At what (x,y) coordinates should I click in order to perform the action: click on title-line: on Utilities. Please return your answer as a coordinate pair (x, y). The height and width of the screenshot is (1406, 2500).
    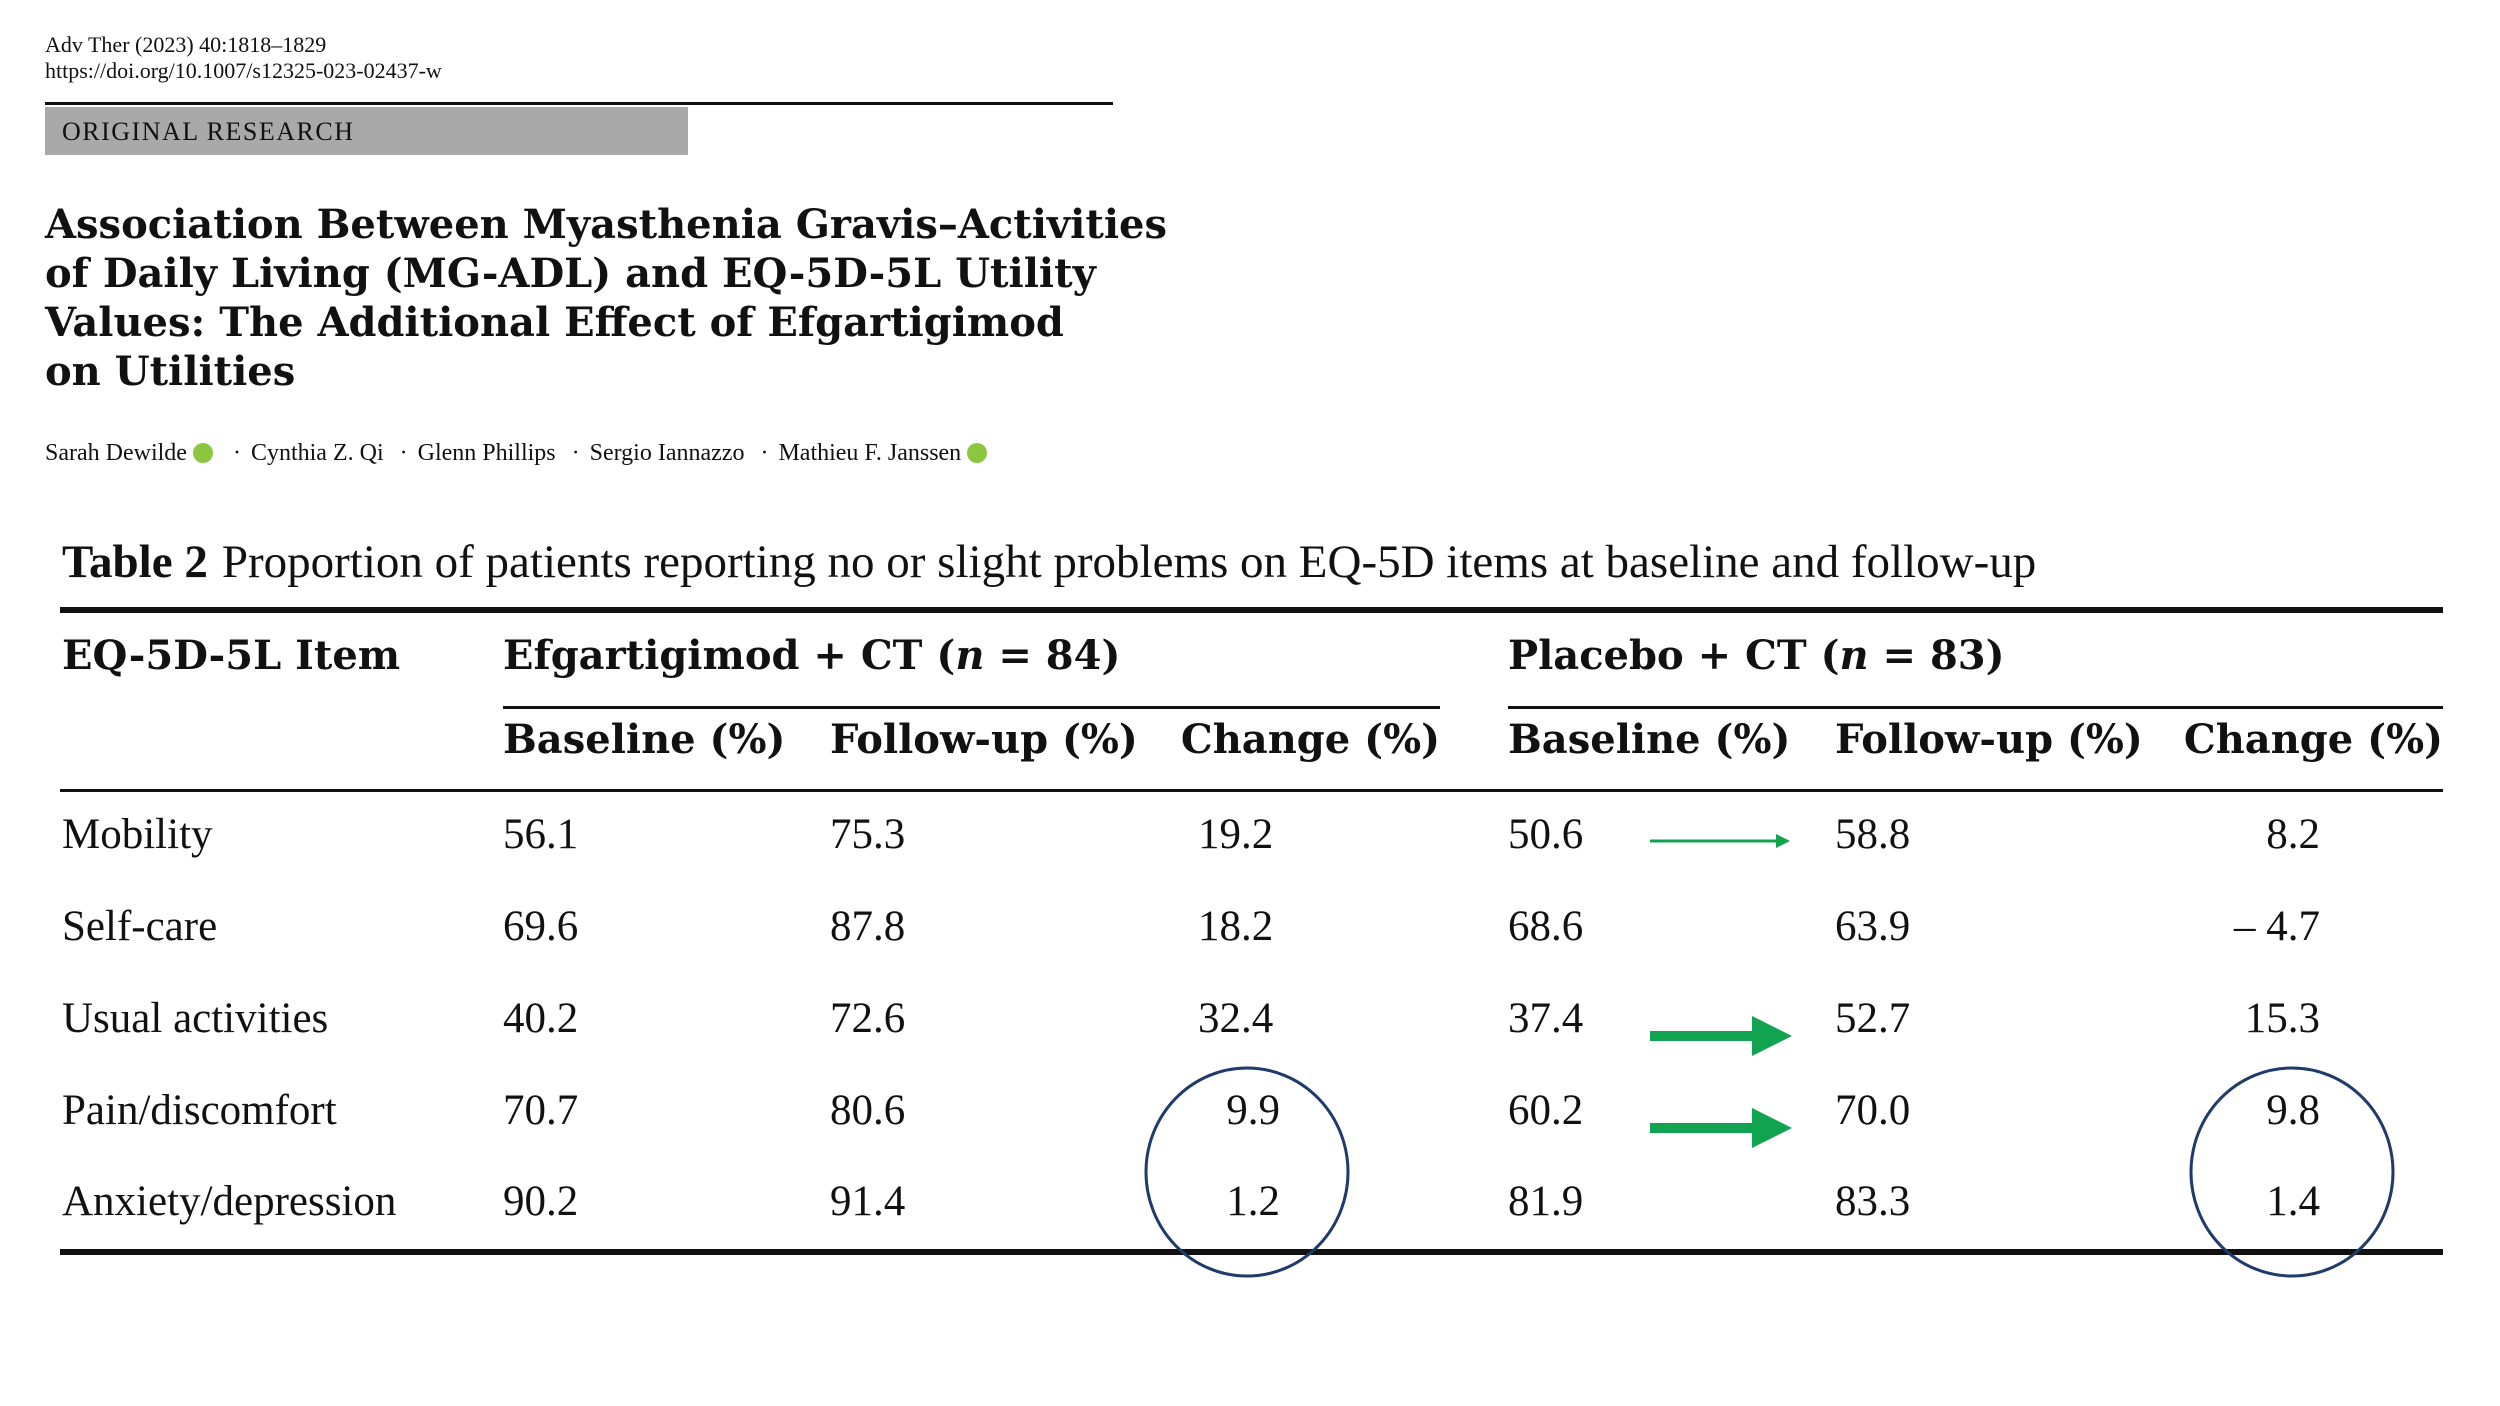
    Looking at the image, I should click on (170, 371).